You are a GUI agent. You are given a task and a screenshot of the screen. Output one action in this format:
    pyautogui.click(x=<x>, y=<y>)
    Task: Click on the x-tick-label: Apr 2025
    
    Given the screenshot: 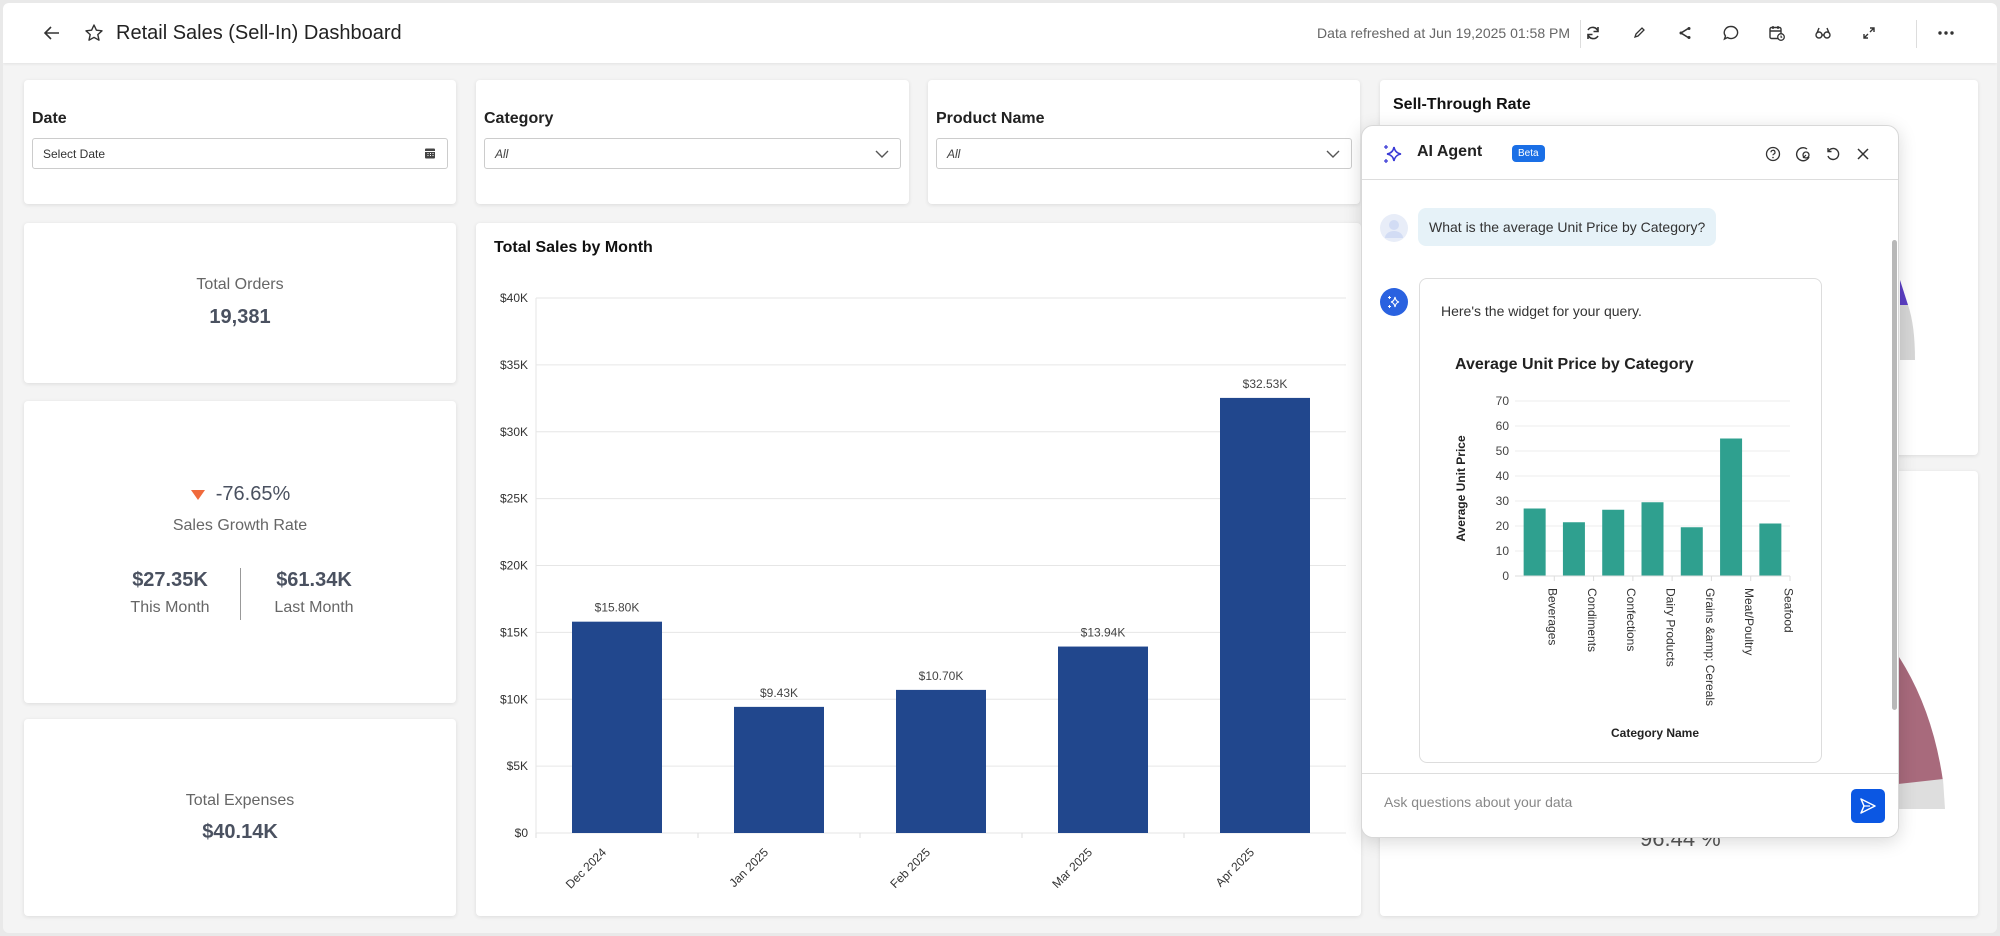 What is the action you would take?
    pyautogui.click(x=1235, y=867)
    